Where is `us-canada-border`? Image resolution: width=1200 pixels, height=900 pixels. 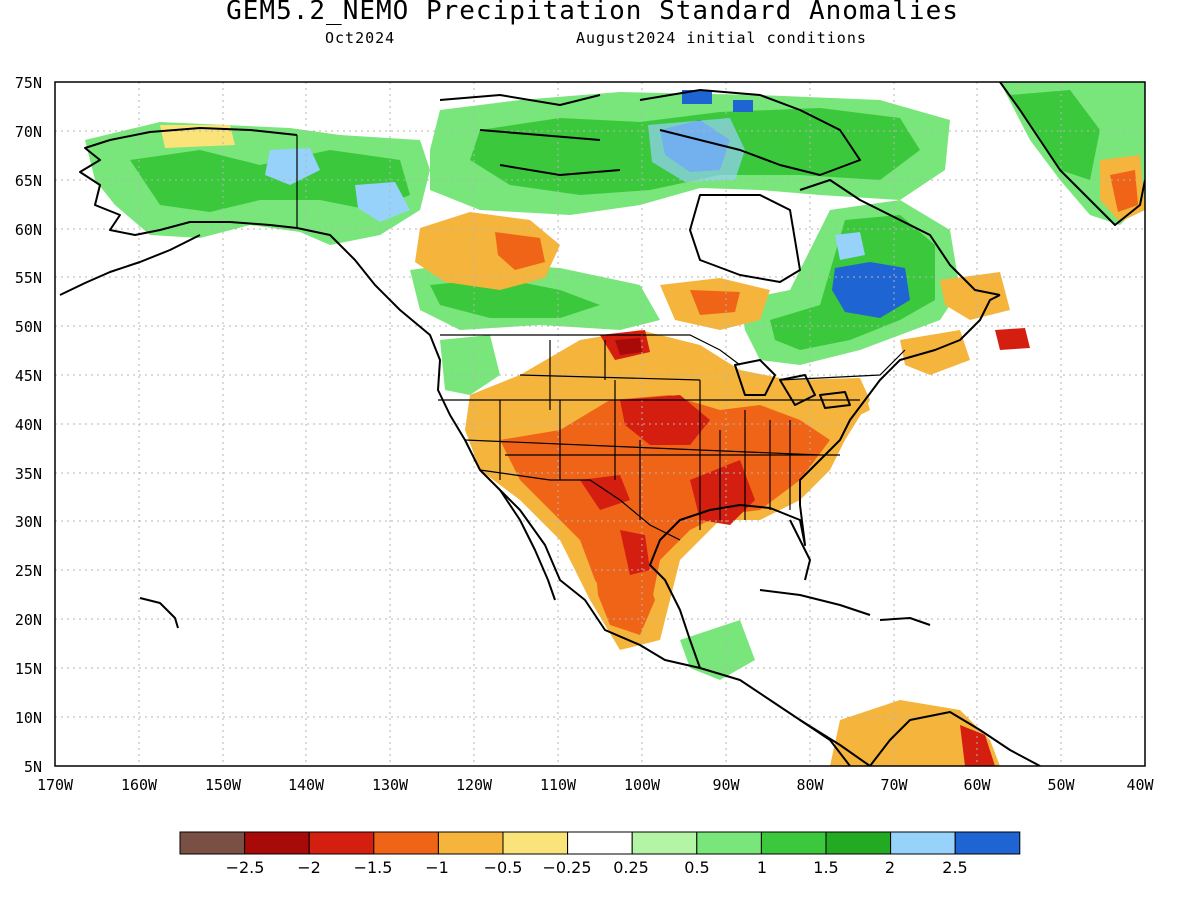
us-canada-border is located at coordinates (673, 357).